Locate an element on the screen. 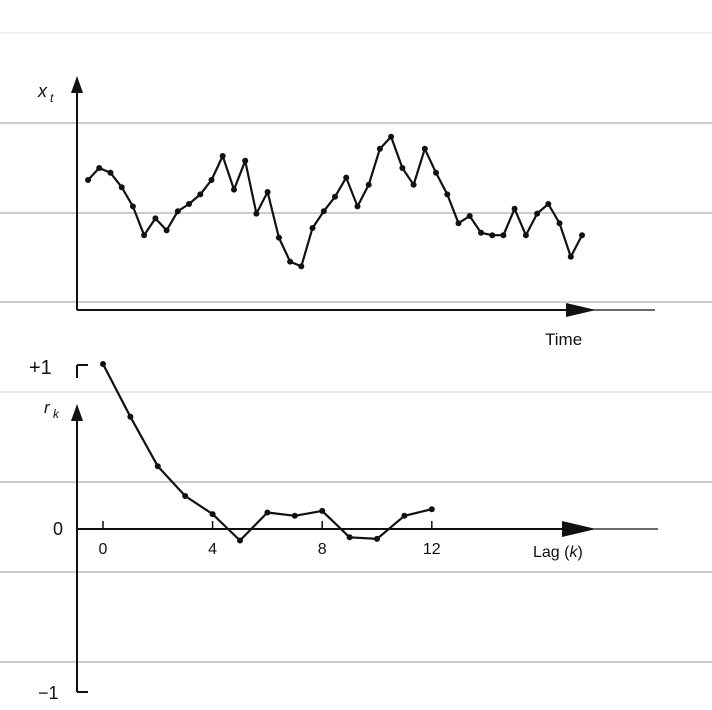  ts-y-axis-arrow is located at coordinates (77, 84).